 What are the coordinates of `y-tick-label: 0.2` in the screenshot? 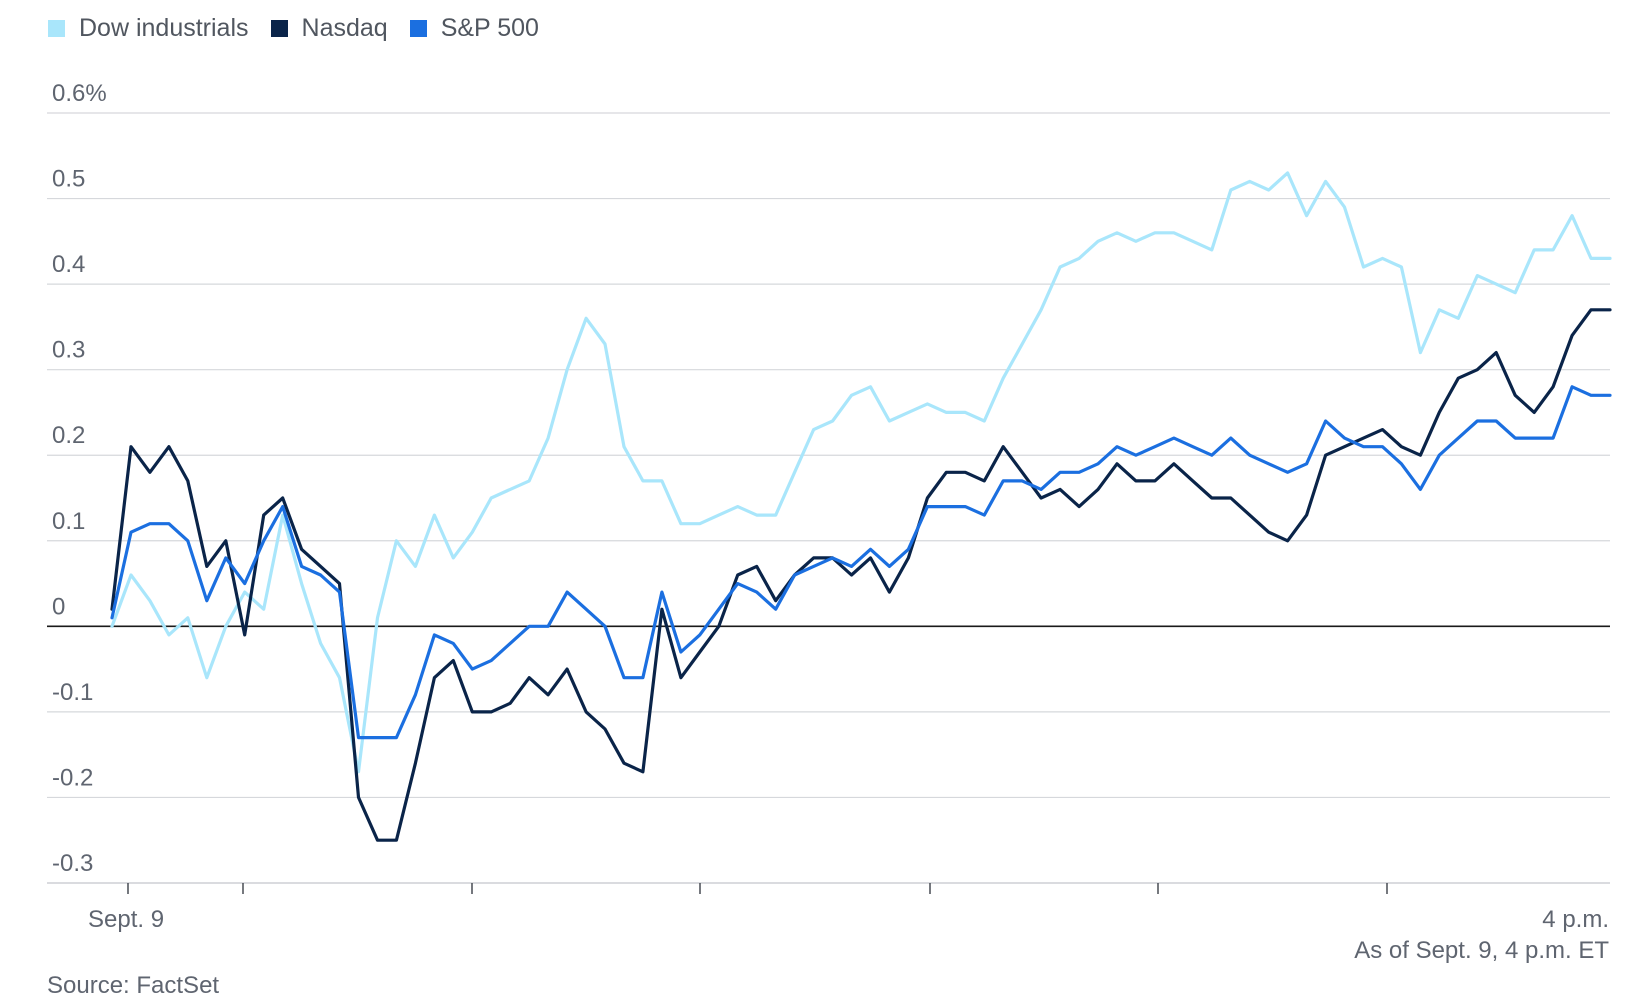 It's located at (68, 435).